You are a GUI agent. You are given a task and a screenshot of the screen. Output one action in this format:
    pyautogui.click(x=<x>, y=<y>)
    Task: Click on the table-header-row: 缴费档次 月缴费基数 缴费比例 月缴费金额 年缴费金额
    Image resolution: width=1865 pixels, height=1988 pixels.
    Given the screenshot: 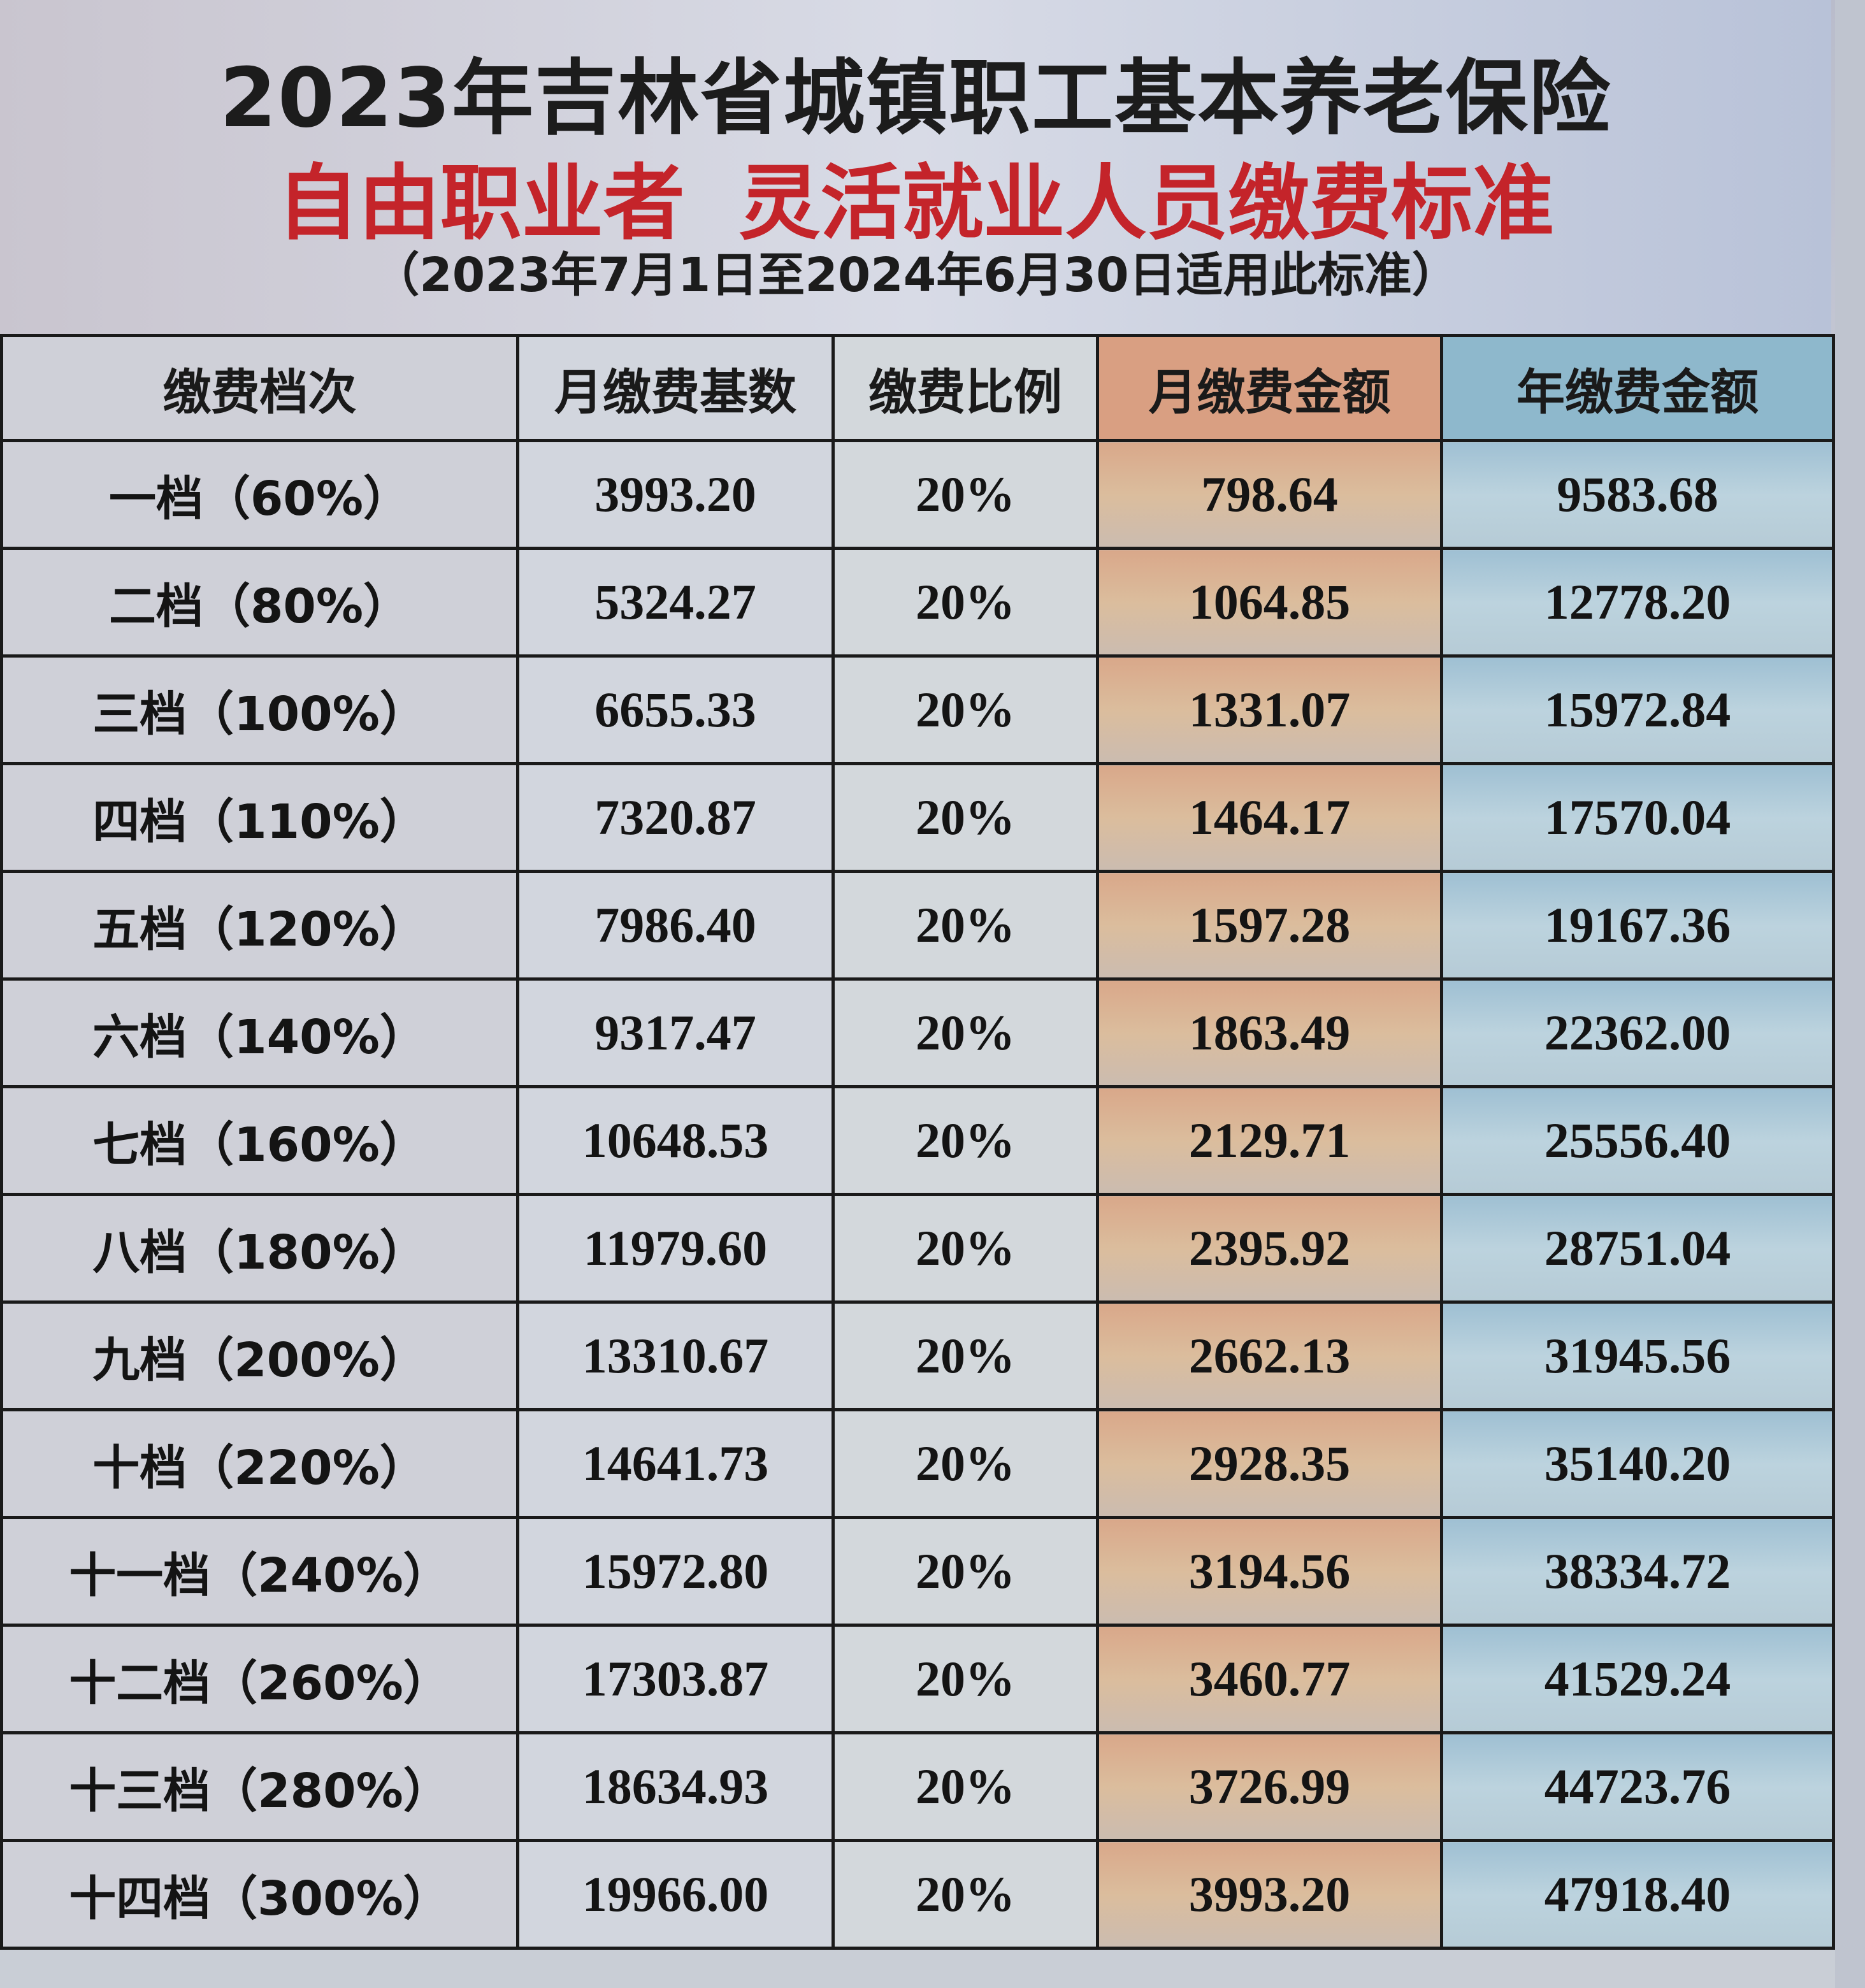 What is the action you would take?
    pyautogui.click(x=917, y=388)
    